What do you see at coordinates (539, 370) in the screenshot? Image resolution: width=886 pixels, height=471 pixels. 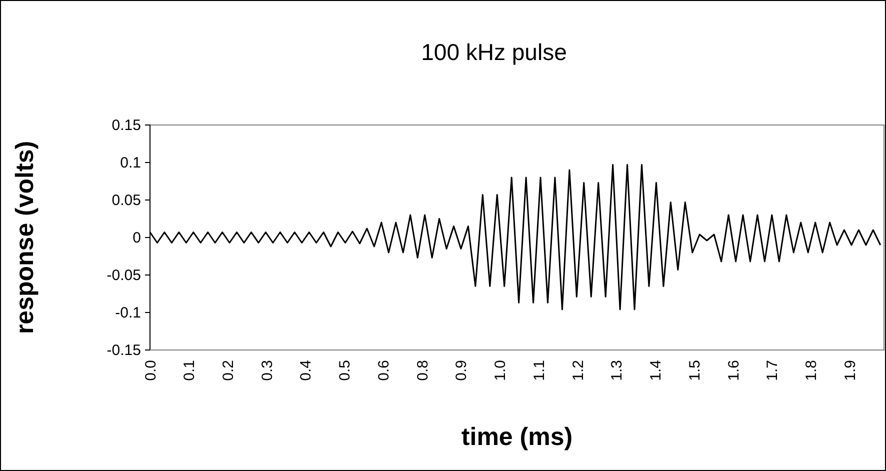 I see `x-tick-label: 1.1` at bounding box center [539, 370].